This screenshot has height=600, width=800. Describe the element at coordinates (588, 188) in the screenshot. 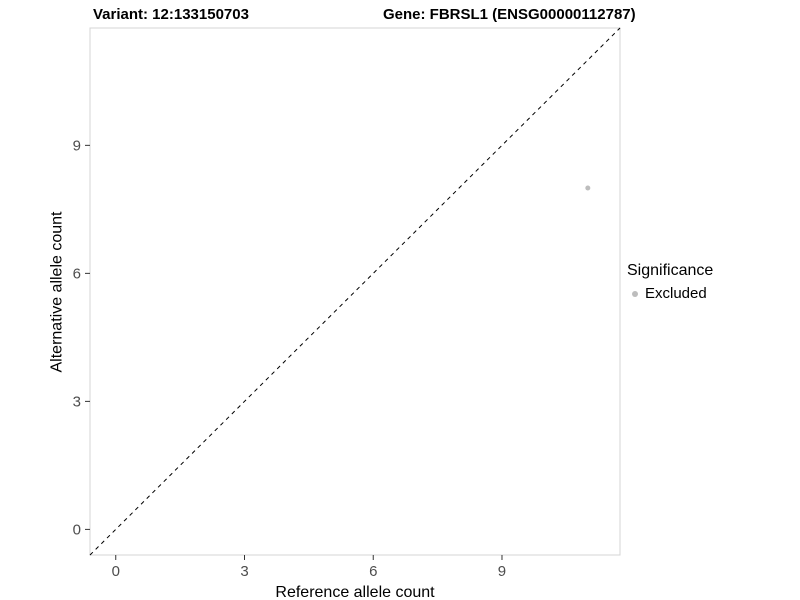

I see `data-point` at that location.